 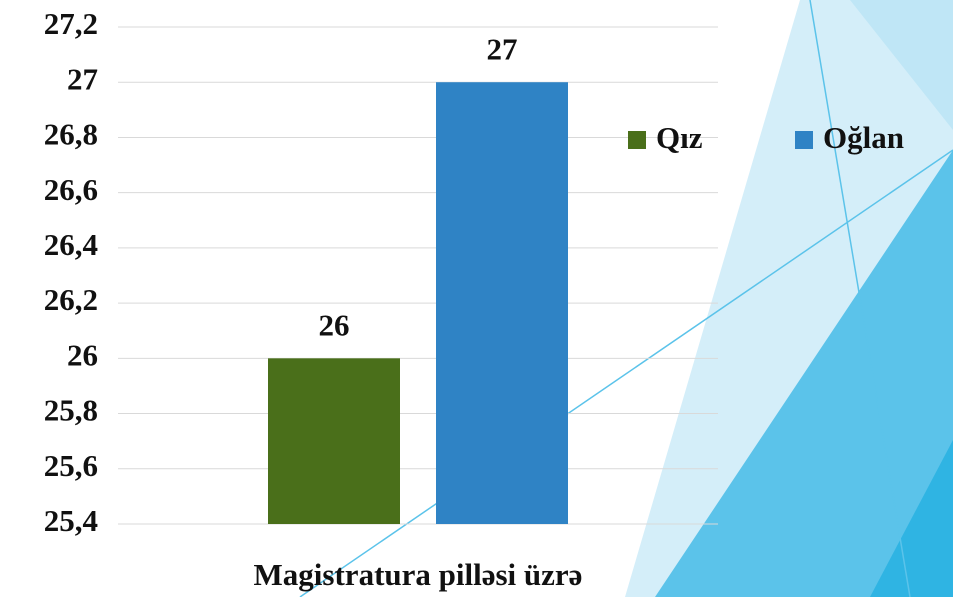 I want to click on y-tick-label: 27,2, so click(x=71, y=23).